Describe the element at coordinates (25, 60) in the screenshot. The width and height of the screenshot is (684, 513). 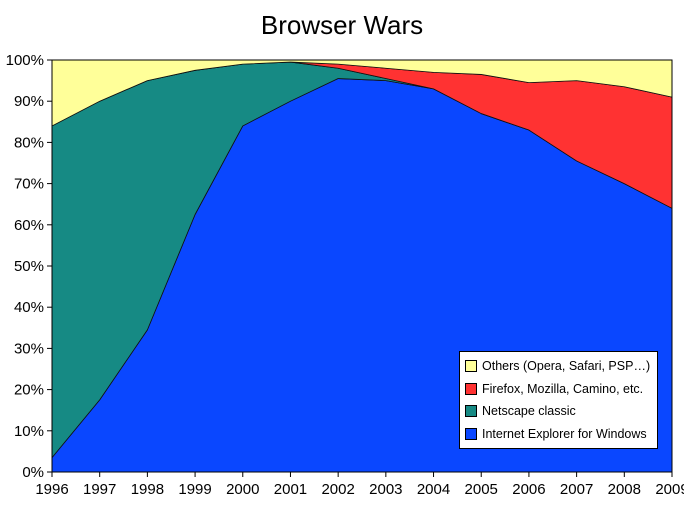
I see `y-tick-label: 100%` at that location.